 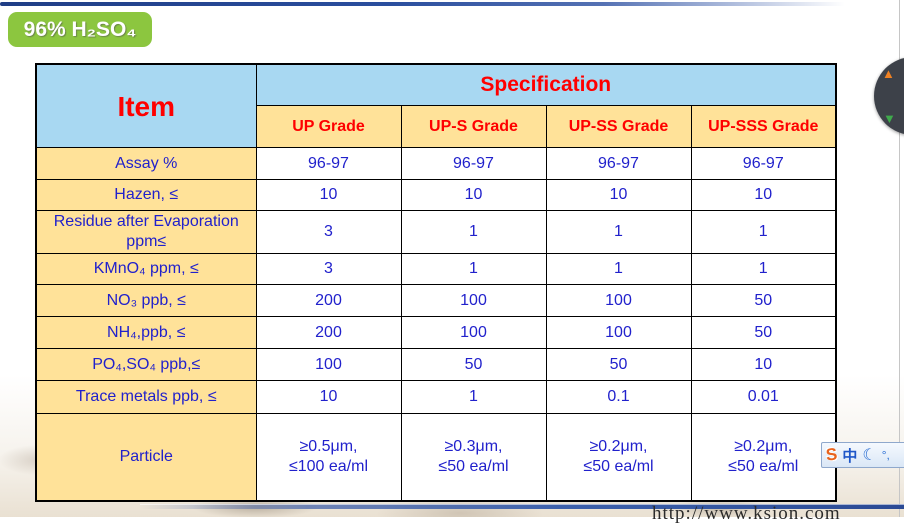 What do you see at coordinates (546, 84) in the screenshot?
I see `specification-header-cell: Specification` at bounding box center [546, 84].